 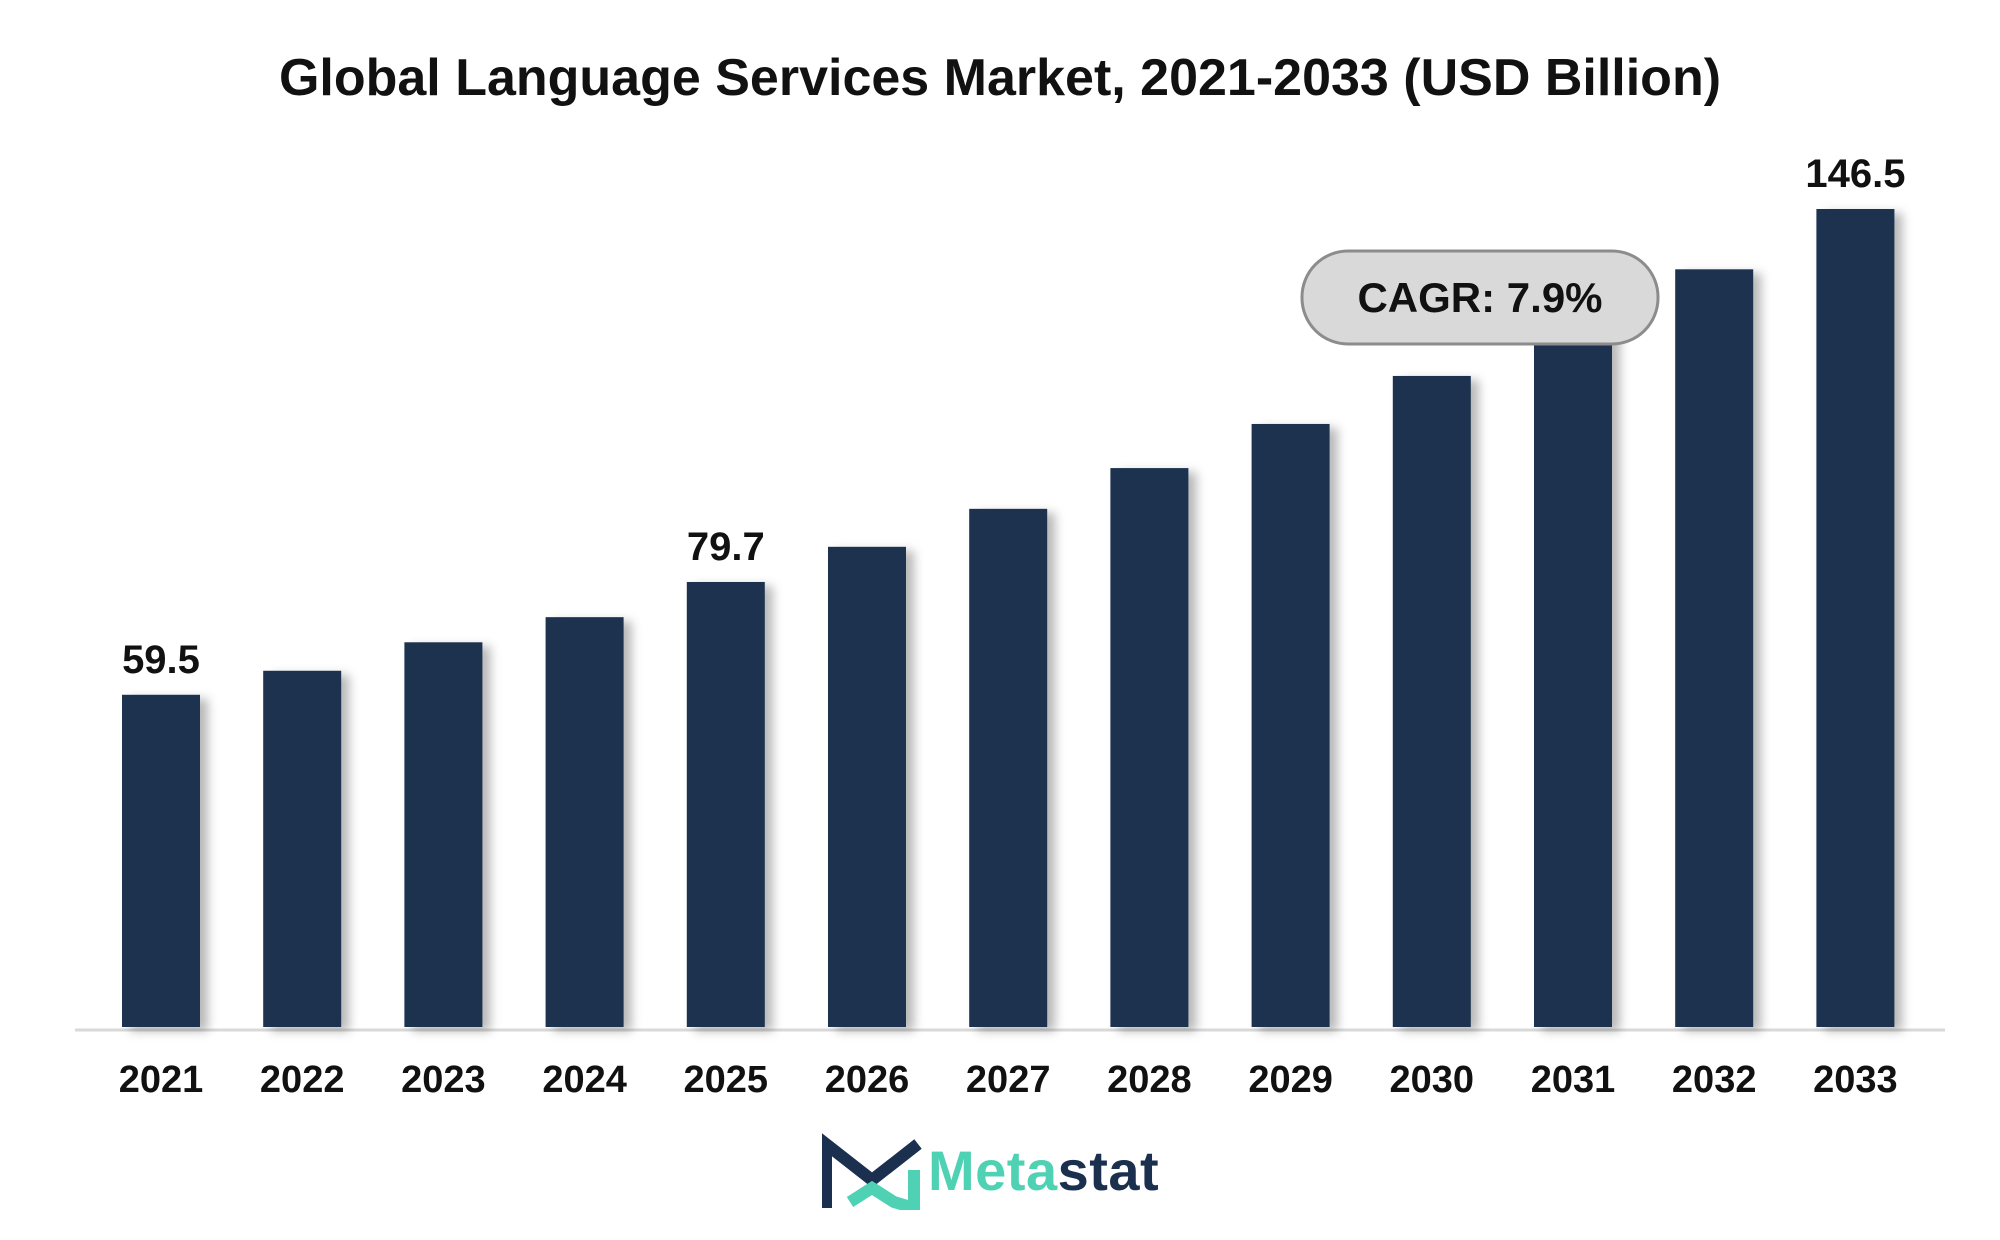 I want to click on cagr-badge: CAGR: 7.9%, so click(x=1480, y=297).